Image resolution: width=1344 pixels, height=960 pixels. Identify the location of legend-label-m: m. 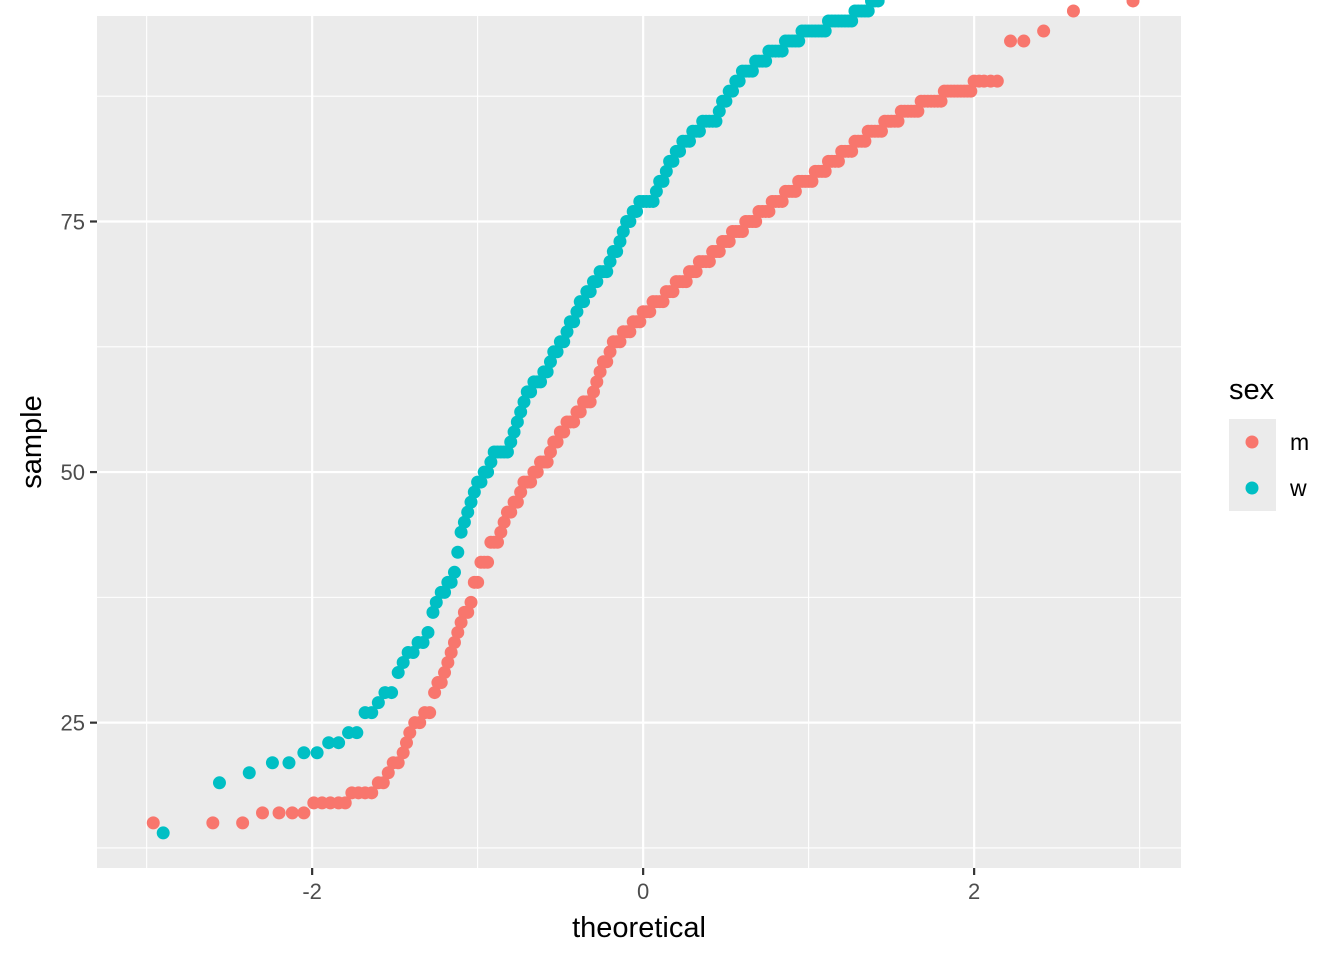
(1299, 442).